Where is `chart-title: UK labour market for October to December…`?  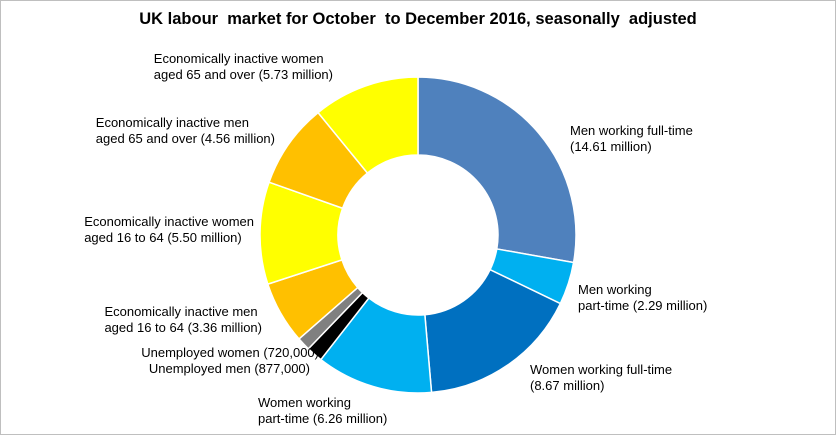
chart-title: UK labour market for October to December… is located at coordinates (418, 19).